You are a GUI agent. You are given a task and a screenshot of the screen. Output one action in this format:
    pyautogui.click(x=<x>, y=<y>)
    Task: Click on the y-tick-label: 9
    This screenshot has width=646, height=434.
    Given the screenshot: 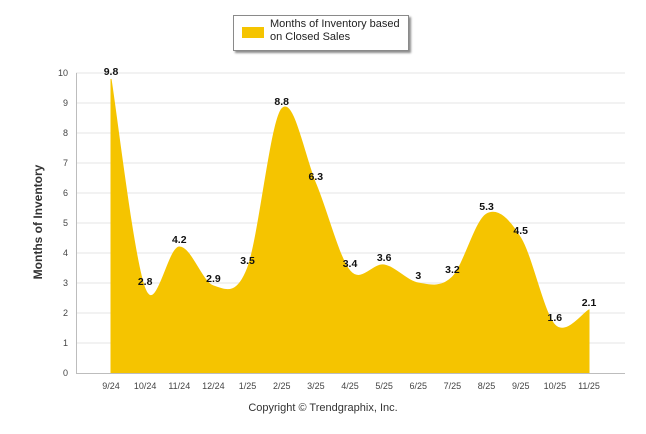 What is the action you would take?
    pyautogui.click(x=65, y=103)
    